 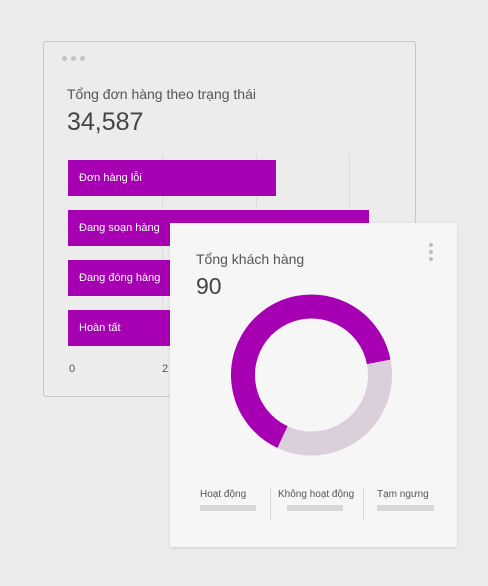 What do you see at coordinates (73, 58) in the screenshot?
I see `window-dots-icon` at bounding box center [73, 58].